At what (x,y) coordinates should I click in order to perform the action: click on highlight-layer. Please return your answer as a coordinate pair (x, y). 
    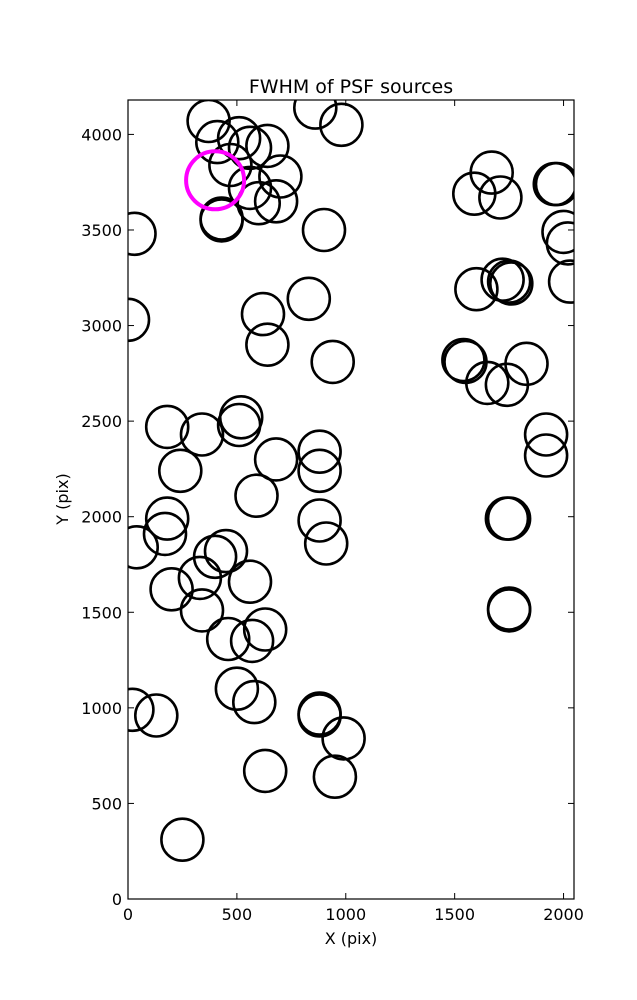
    Looking at the image, I should click on (215, 180).